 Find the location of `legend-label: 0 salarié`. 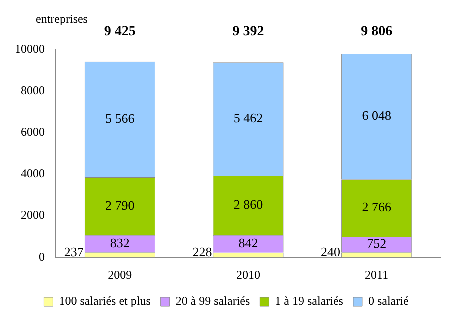

legend-label: 0 salarié is located at coordinates (388, 301).